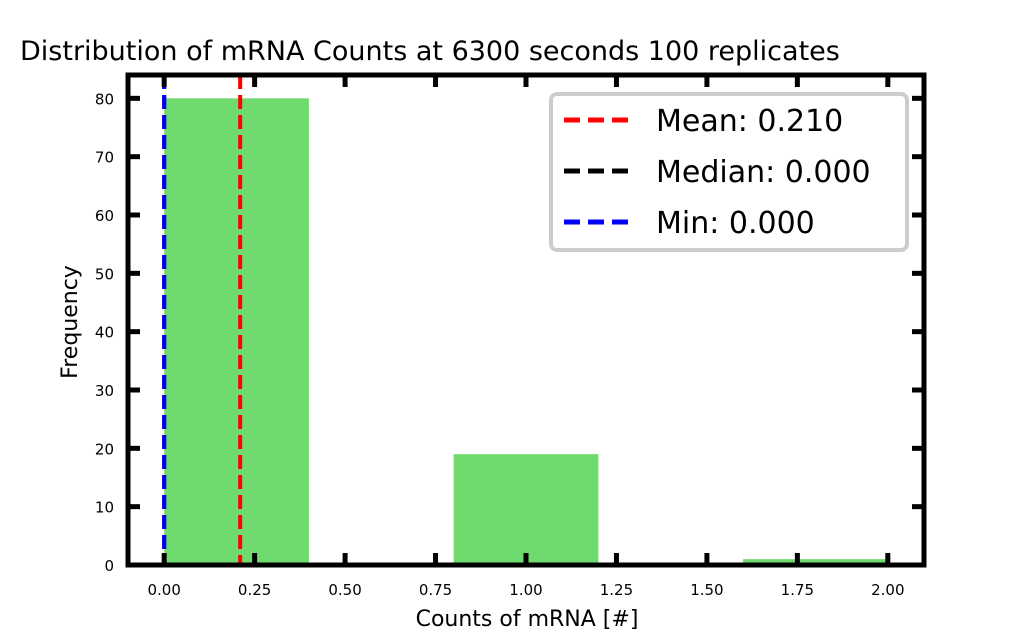 The width and height of the screenshot is (1027, 635). I want to click on y-tick-label-4: 40, so click(104, 333).